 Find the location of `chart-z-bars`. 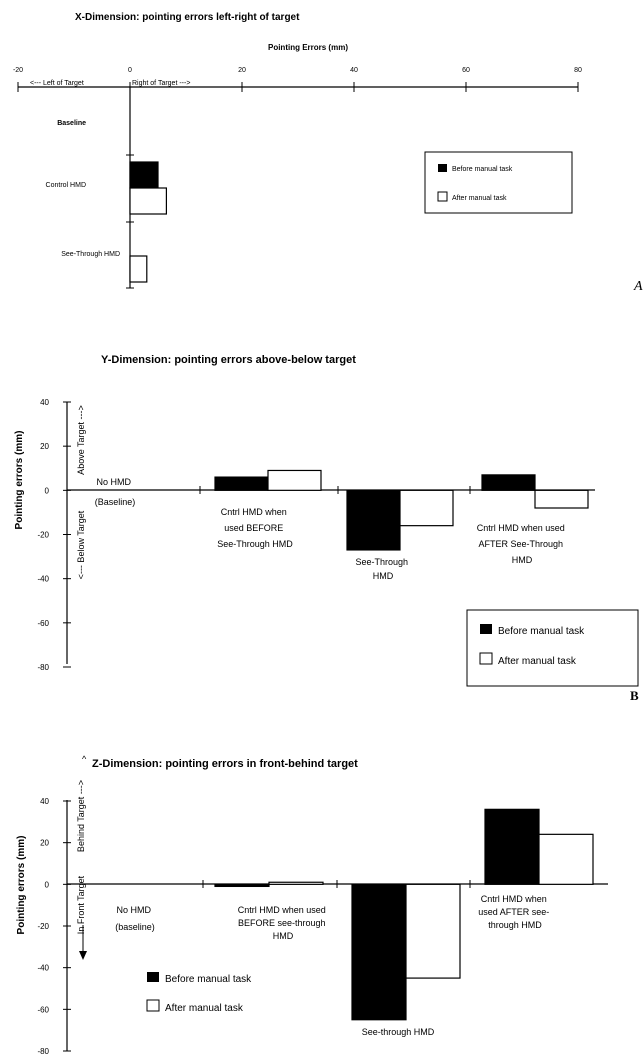

chart-z-bars is located at coordinates (404, 914).